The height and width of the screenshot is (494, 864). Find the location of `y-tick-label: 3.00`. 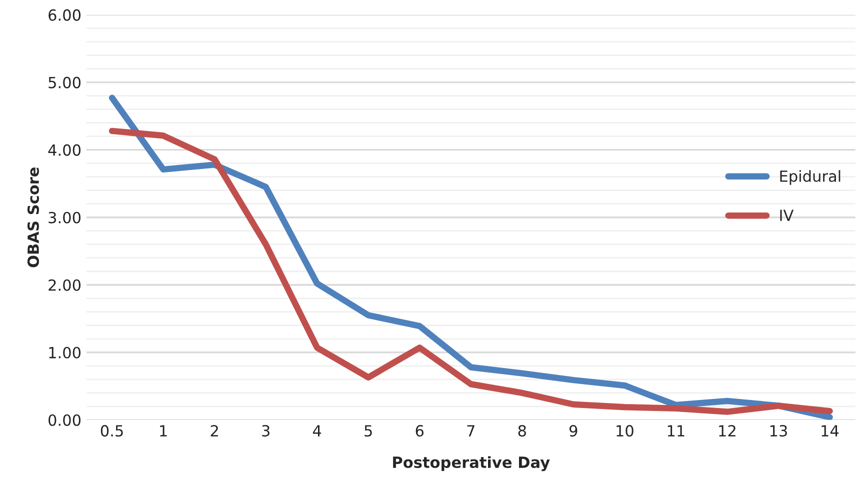

y-tick-label: 3.00 is located at coordinates (64, 218).